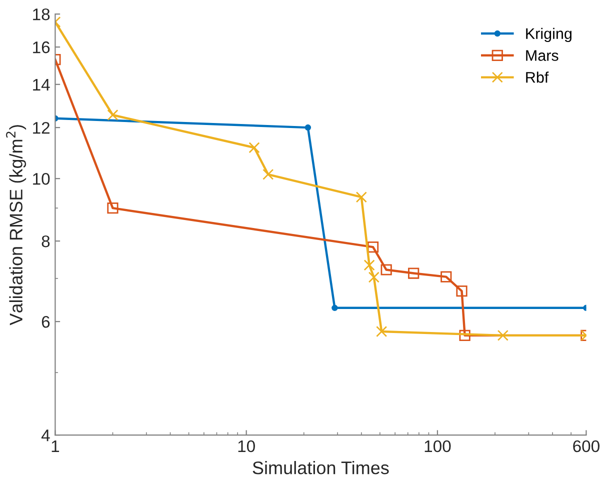 This screenshot has width=600, height=485. Describe the element at coordinates (549, 35) in the screenshot. I see `legend-label: Kriging` at that location.